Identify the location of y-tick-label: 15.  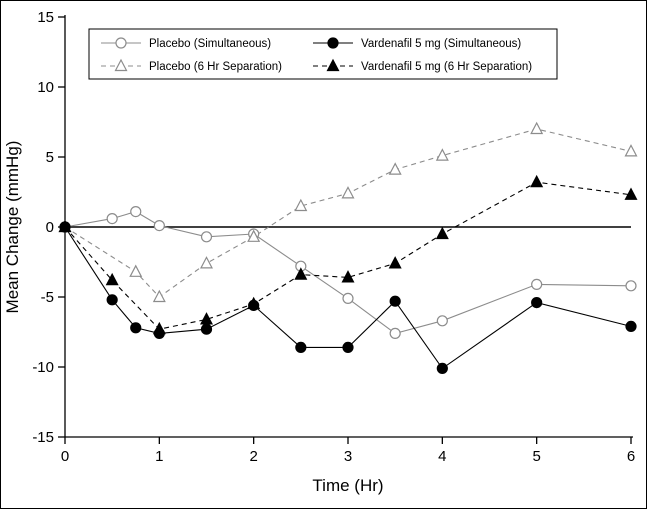
(45, 17).